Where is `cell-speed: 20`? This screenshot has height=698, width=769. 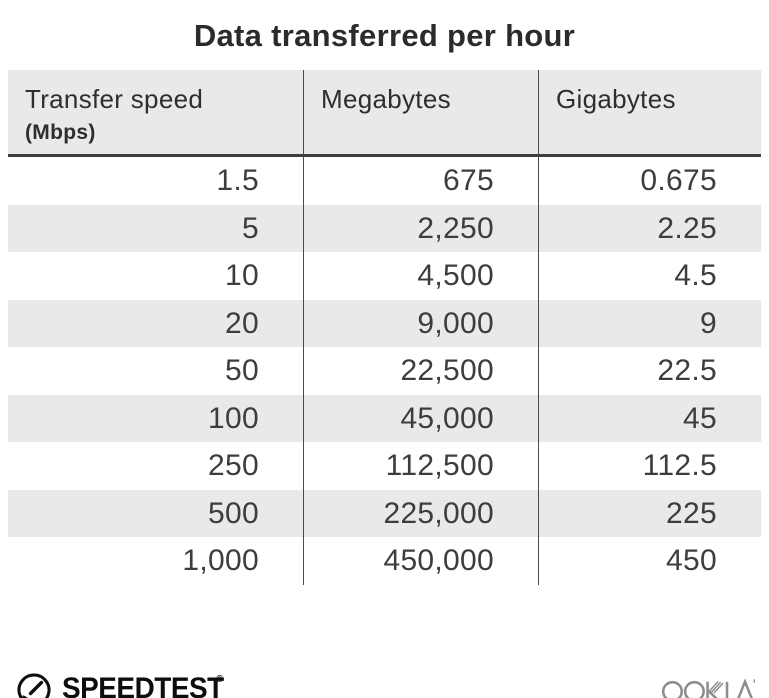 cell-speed: 20 is located at coordinates (242, 323).